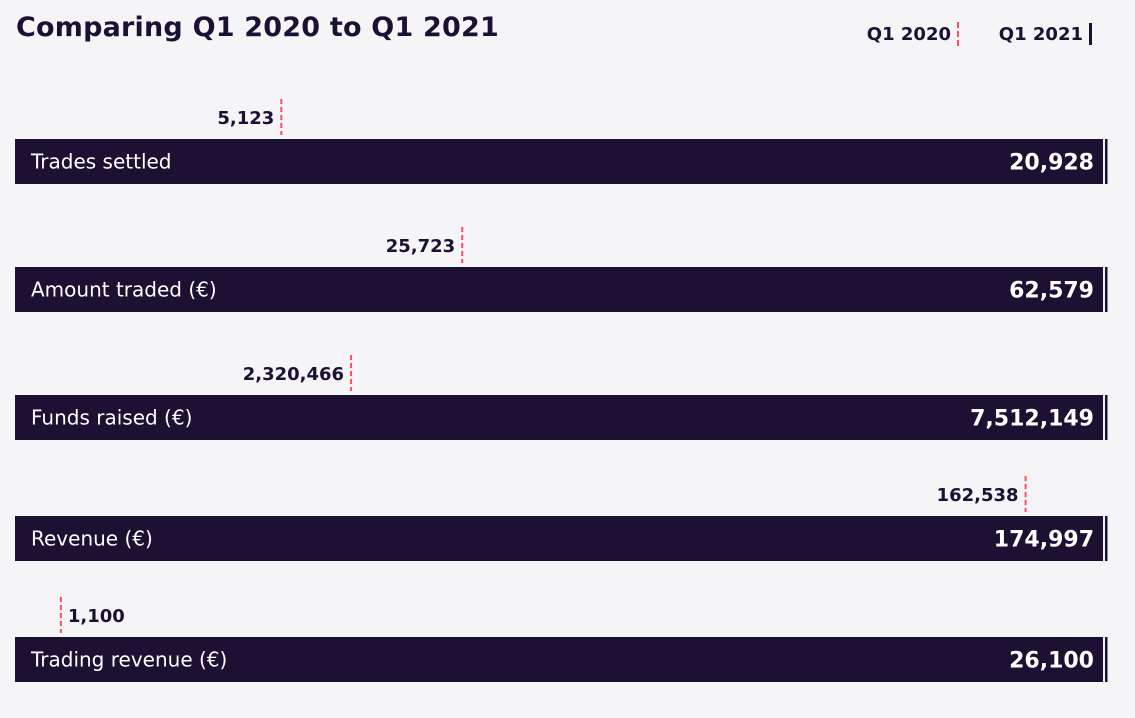  What do you see at coordinates (293, 374) in the screenshot?
I see `value-label-q1-2020: 2,320,466` at bounding box center [293, 374].